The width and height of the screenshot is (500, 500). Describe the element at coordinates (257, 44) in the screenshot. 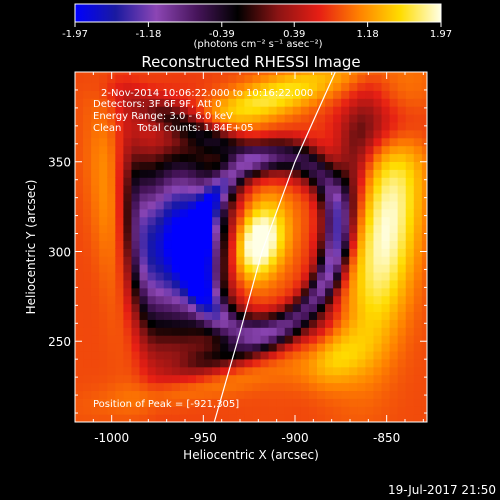

I see `colorbar-units: (photons cm⁻² s⁻¹ asec⁻²)` at that location.